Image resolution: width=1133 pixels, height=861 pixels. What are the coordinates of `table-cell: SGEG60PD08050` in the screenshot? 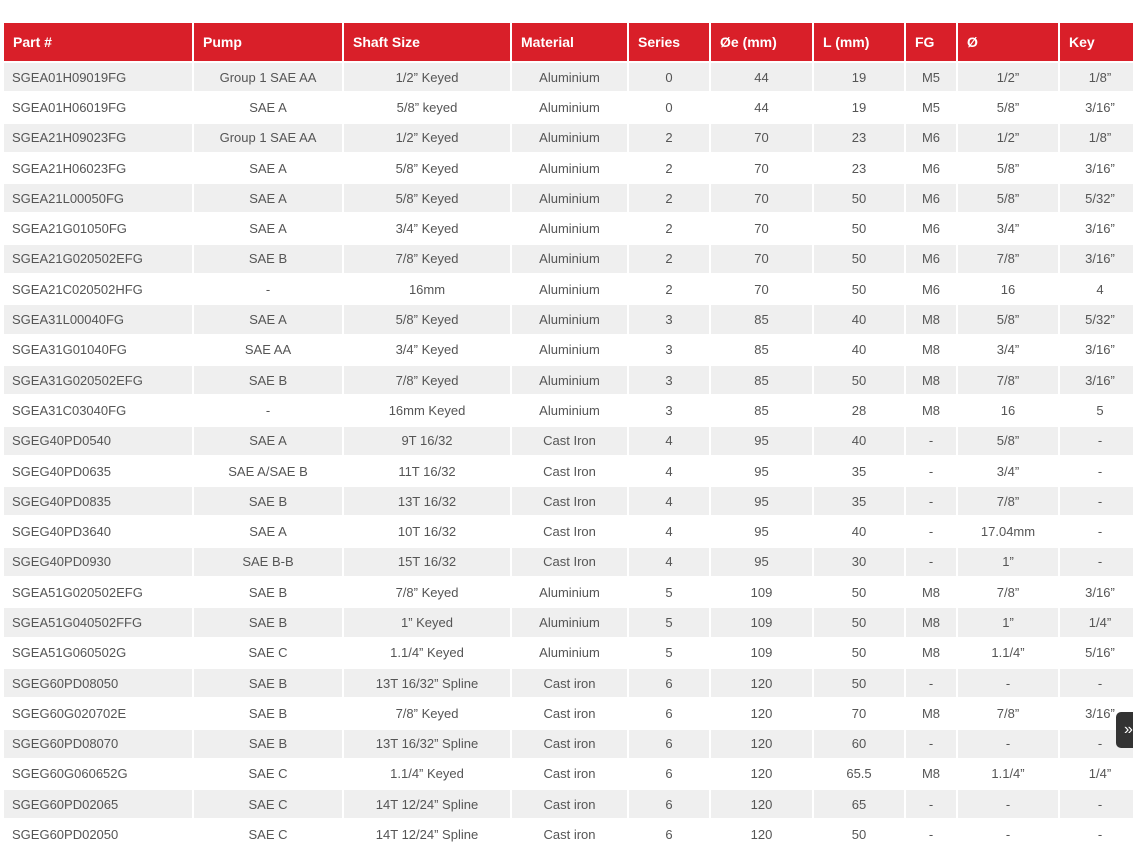 It's located at (98, 683).